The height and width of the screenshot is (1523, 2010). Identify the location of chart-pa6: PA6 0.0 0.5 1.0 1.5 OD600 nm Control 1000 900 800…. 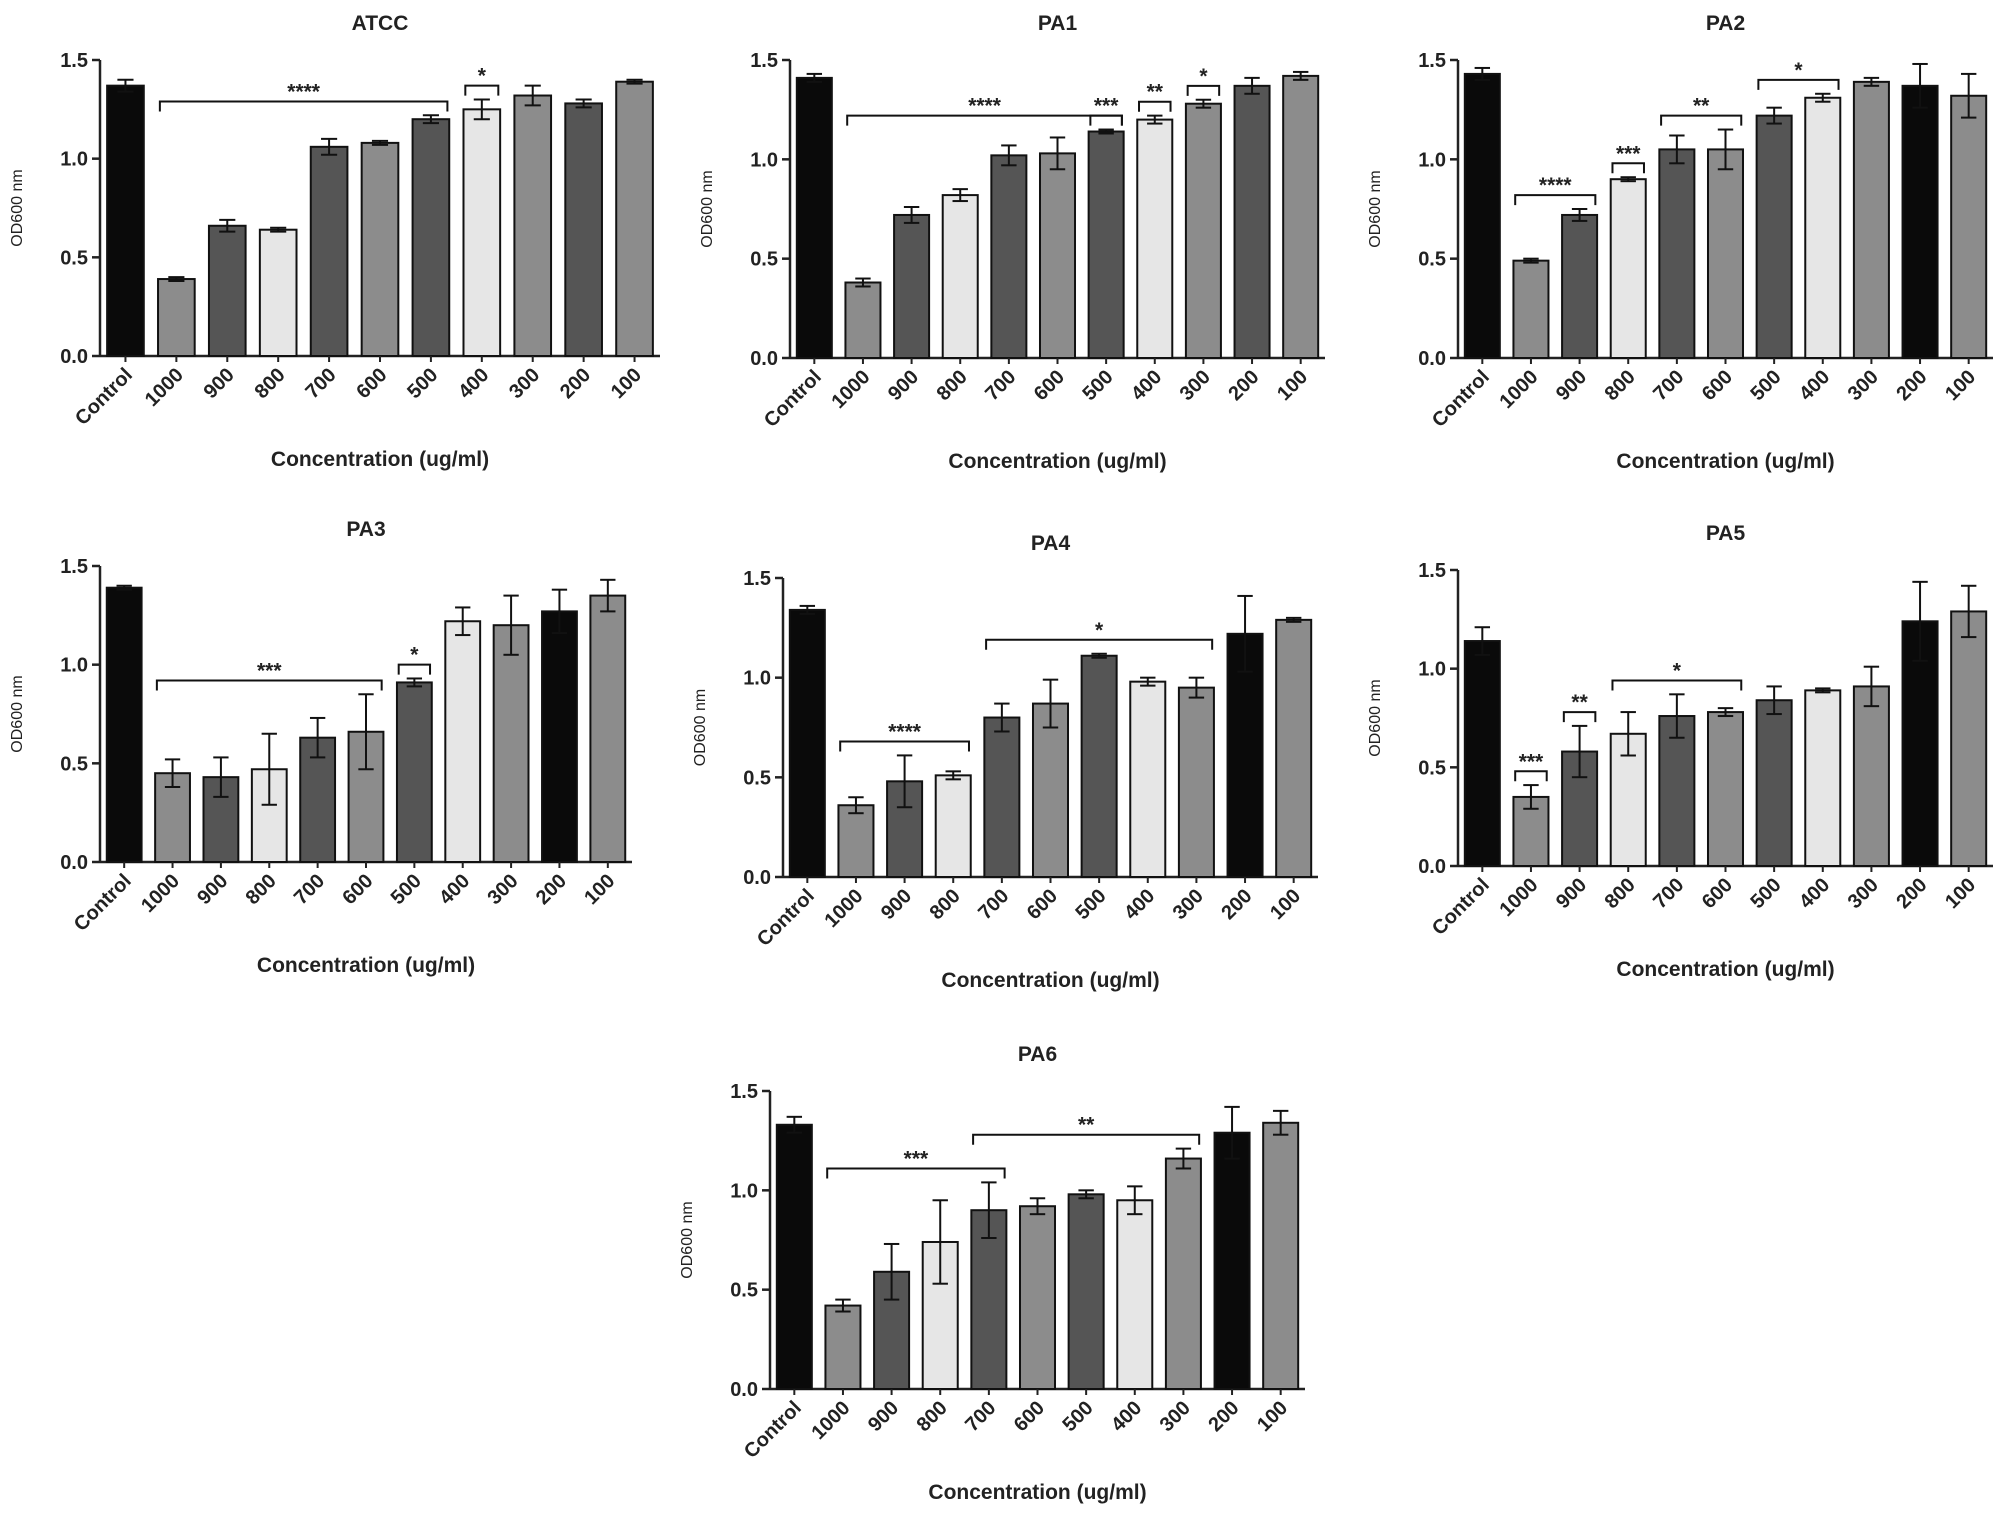
(992, 1273).